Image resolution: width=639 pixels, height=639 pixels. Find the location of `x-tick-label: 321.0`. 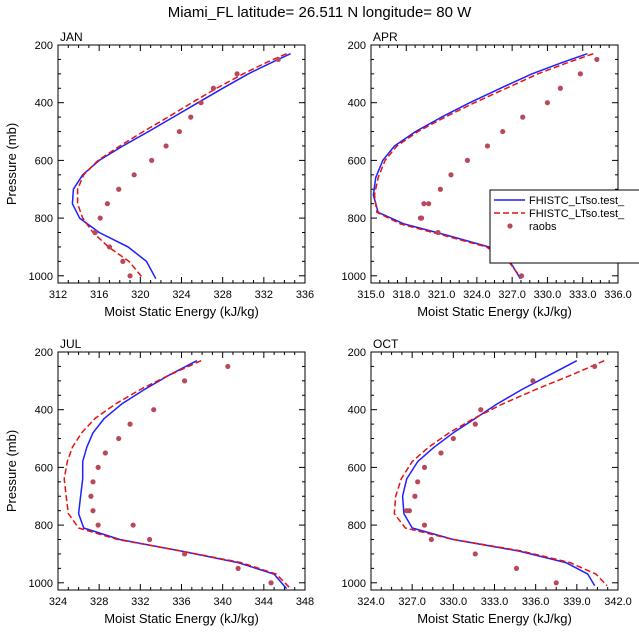

x-tick-label: 321.0 is located at coordinates (442, 295).